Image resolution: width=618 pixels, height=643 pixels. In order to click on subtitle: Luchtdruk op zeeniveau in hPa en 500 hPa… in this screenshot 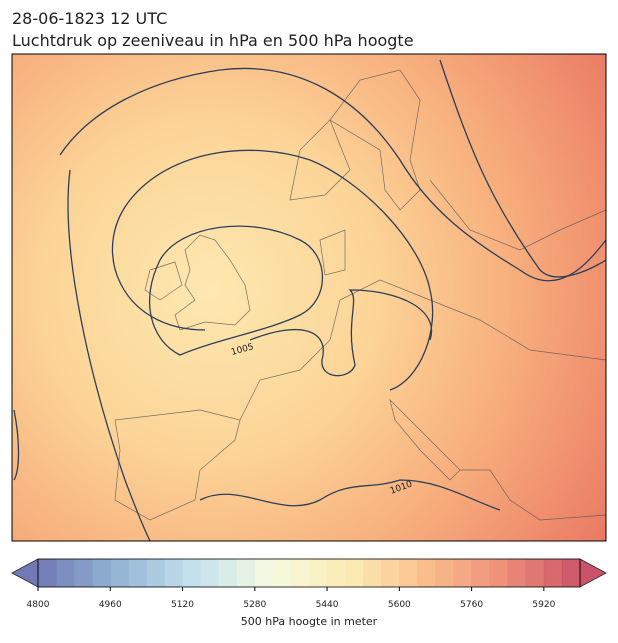, I will do `click(213, 40)`.